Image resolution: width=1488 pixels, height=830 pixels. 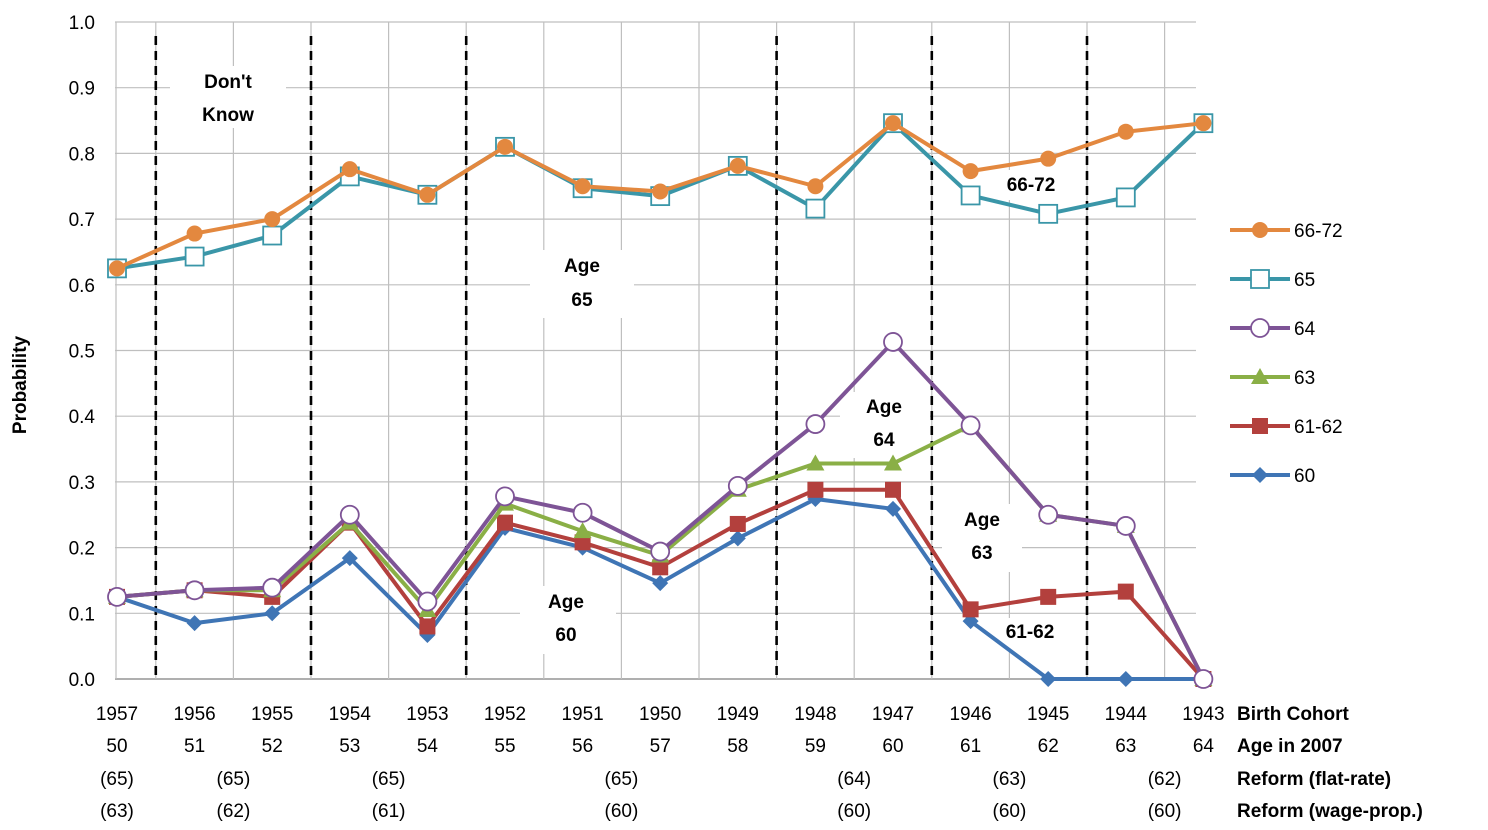 What do you see at coordinates (737, 746) in the screenshot?
I see `age-2007-label: 58` at bounding box center [737, 746].